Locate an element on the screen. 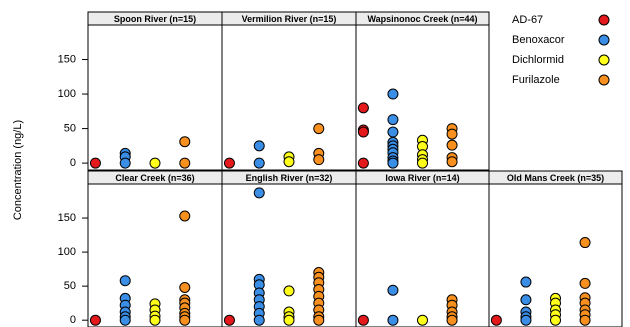  legend-label: Dichlormid is located at coordinates (538, 60).